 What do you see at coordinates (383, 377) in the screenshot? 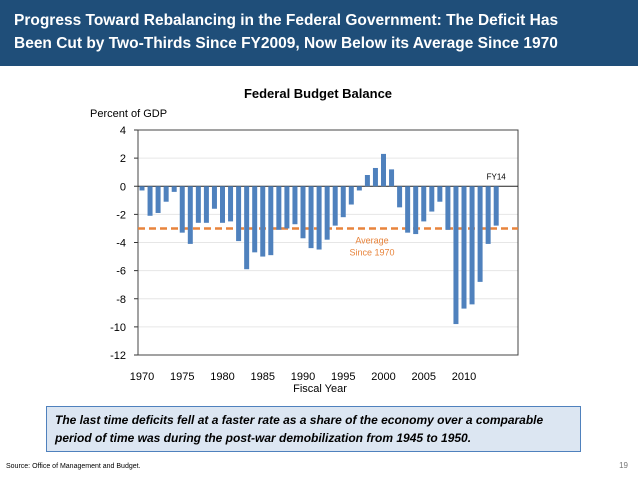
I see `x-tick-label: 2000` at bounding box center [383, 377].